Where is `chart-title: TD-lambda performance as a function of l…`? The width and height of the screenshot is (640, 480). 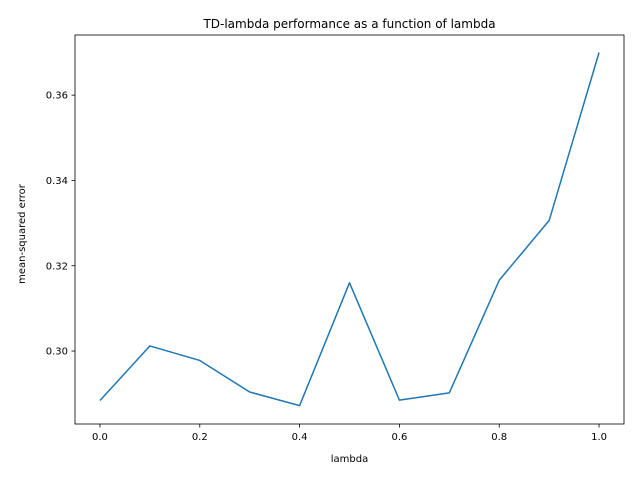 chart-title: TD-lambda performance as a function of l… is located at coordinates (348, 24).